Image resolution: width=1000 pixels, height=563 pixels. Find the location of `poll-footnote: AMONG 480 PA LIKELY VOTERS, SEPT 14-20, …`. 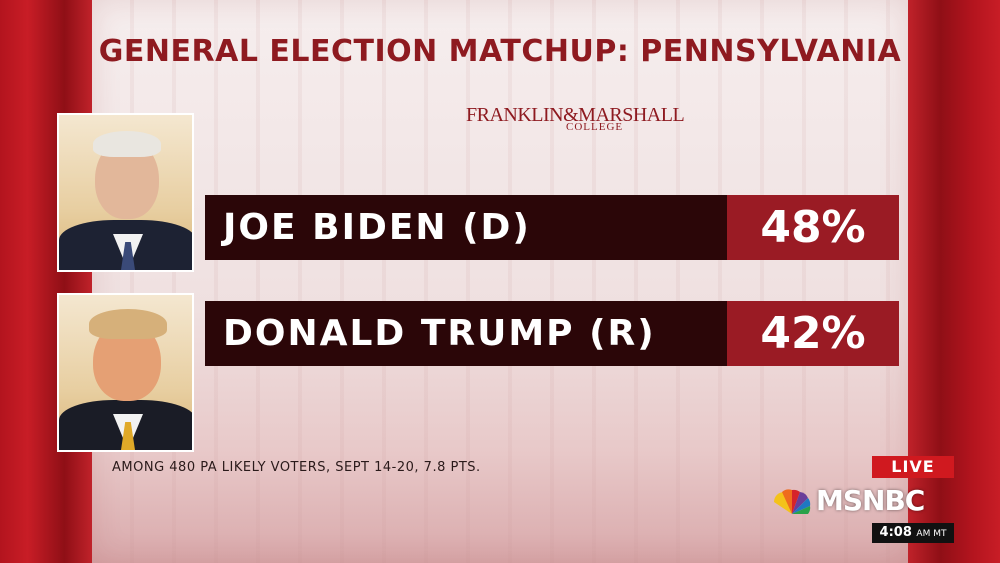

poll-footnote: AMONG 480 PA LIKELY VOTERS, SEPT 14-20, … is located at coordinates (296, 467).